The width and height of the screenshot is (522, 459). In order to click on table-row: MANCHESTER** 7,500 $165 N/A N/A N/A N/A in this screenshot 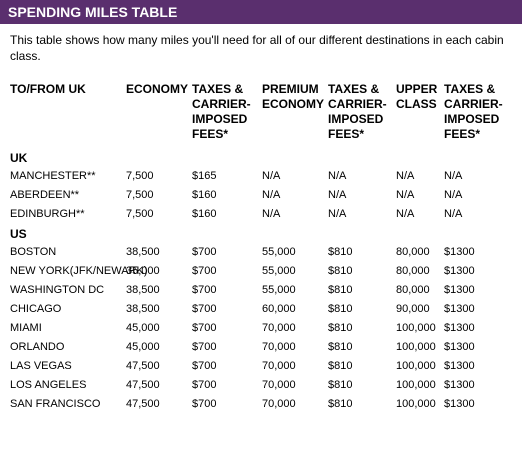, I will do `click(265, 176)`.